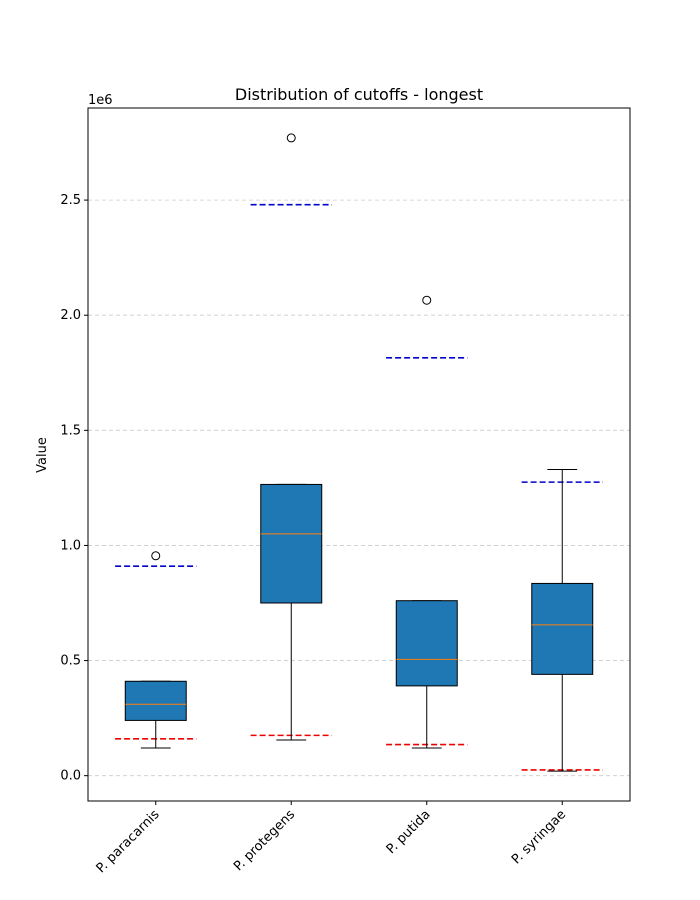 This screenshot has height=900, width=700. Describe the element at coordinates (42, 455) in the screenshot. I see `y-axis-label: Value` at that location.